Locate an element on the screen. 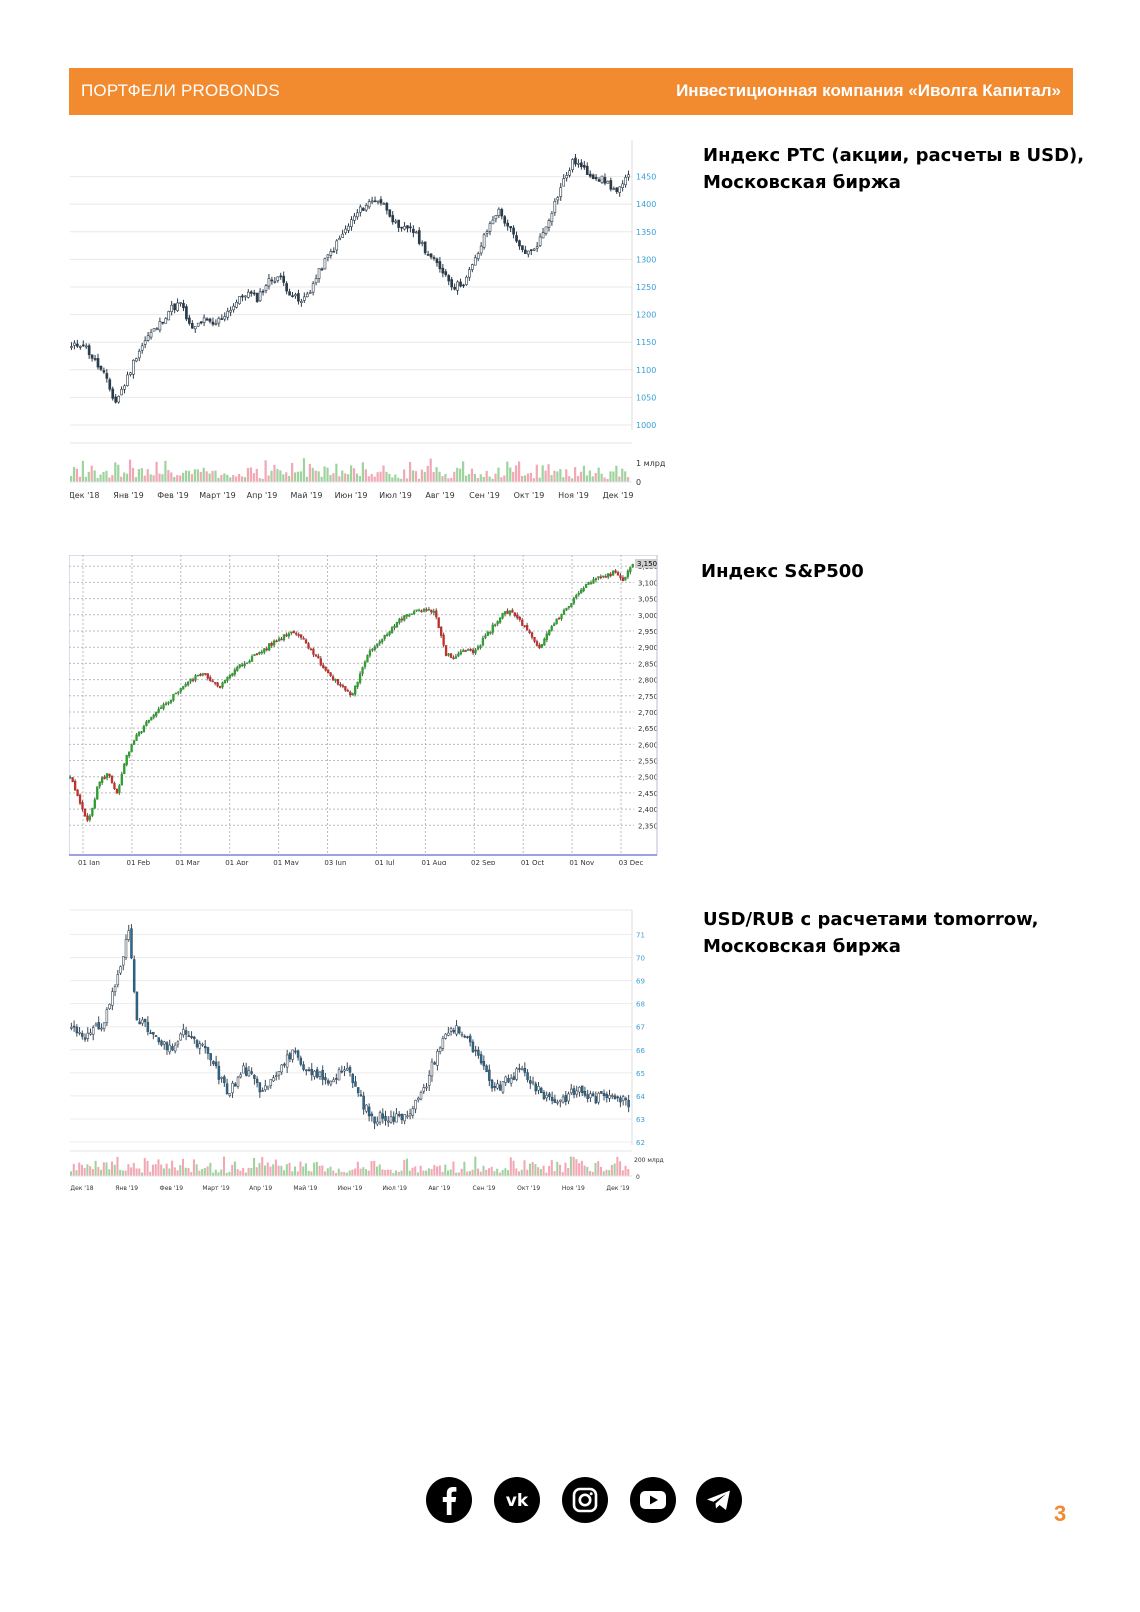 The width and height of the screenshot is (1140, 1612). x-tick-label: 01 May is located at coordinates (286, 862).